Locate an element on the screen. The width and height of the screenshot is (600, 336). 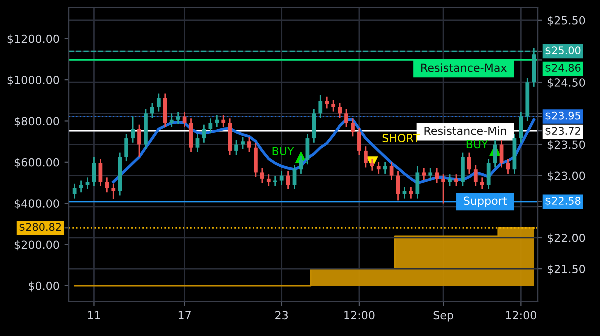
y-tick-label: $1200.00 is located at coordinates (34, 39).